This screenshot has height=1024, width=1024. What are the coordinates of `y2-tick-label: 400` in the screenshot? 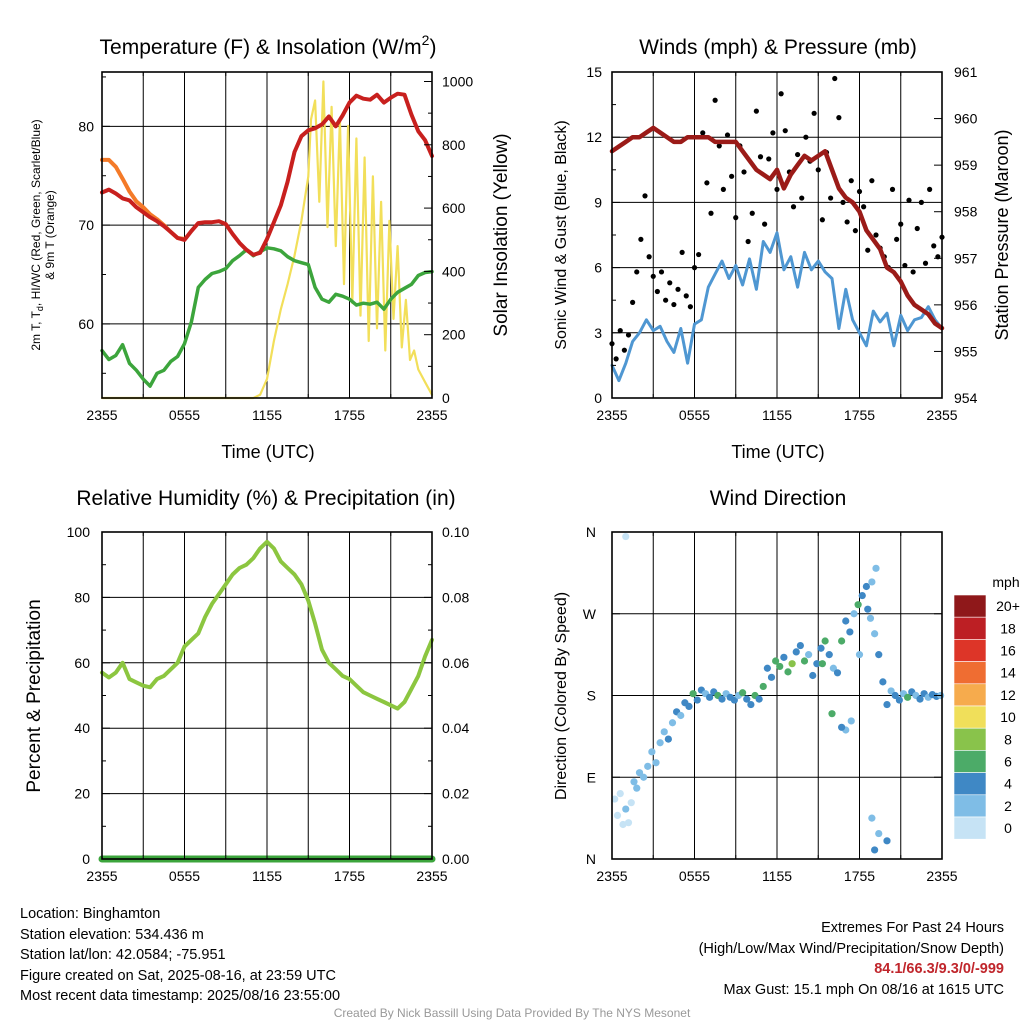 It's located at (454, 271).